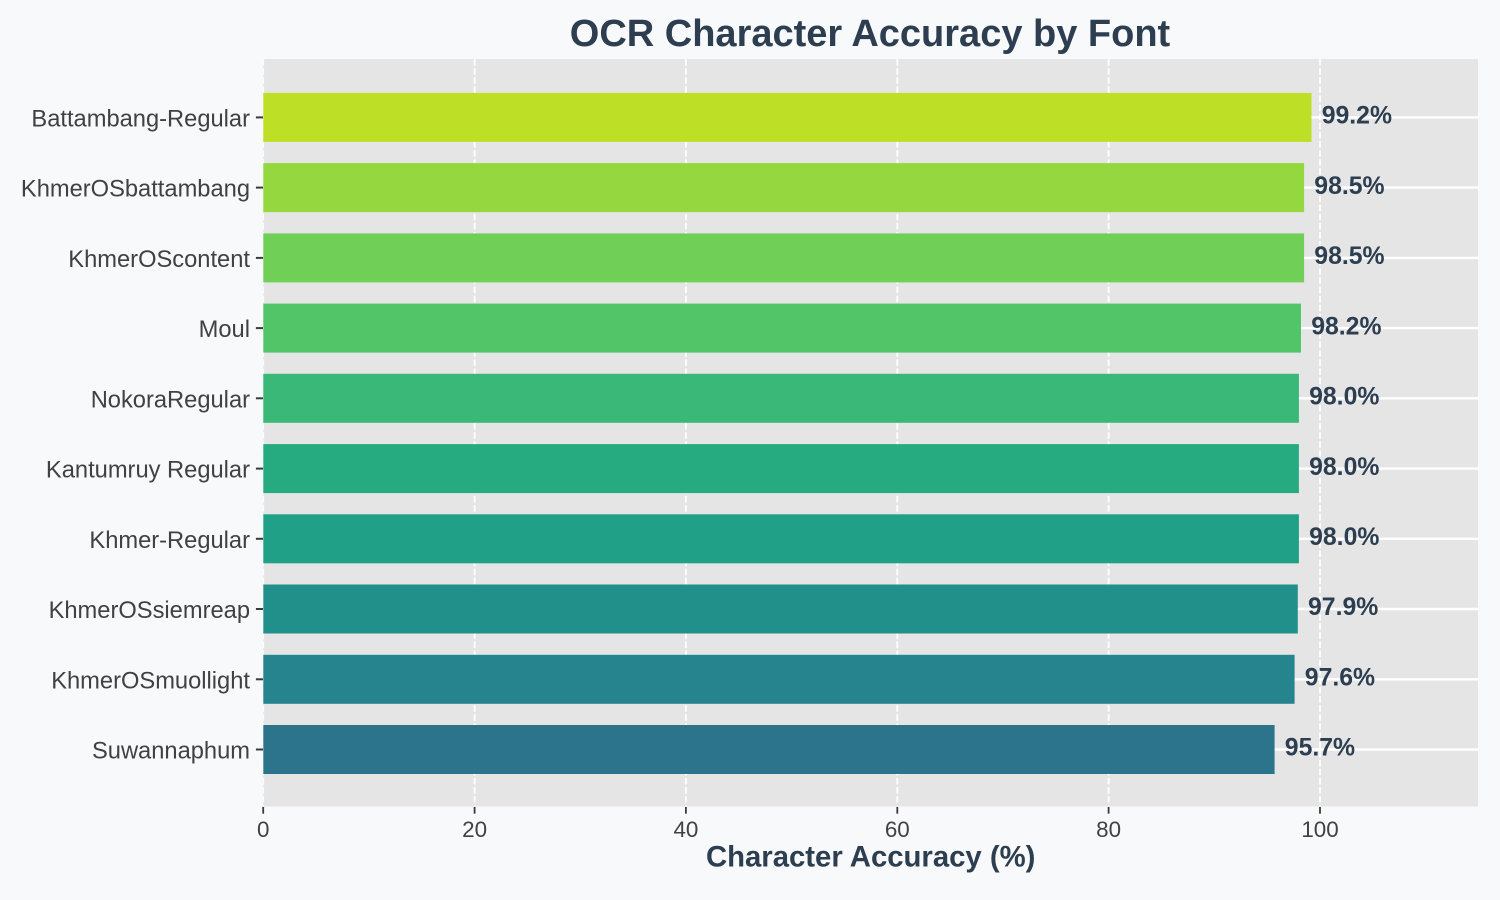  I want to click on svg-text: 97.6%, so click(1340, 678).